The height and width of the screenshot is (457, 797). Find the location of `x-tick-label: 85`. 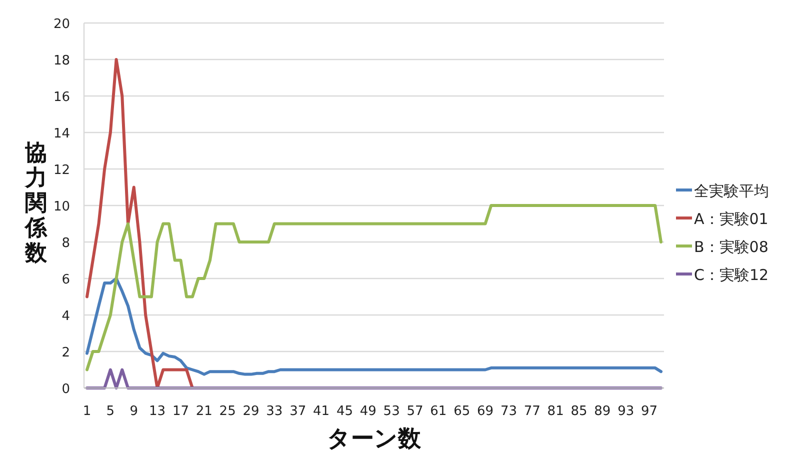

x-tick-label: 85 is located at coordinates (579, 411).